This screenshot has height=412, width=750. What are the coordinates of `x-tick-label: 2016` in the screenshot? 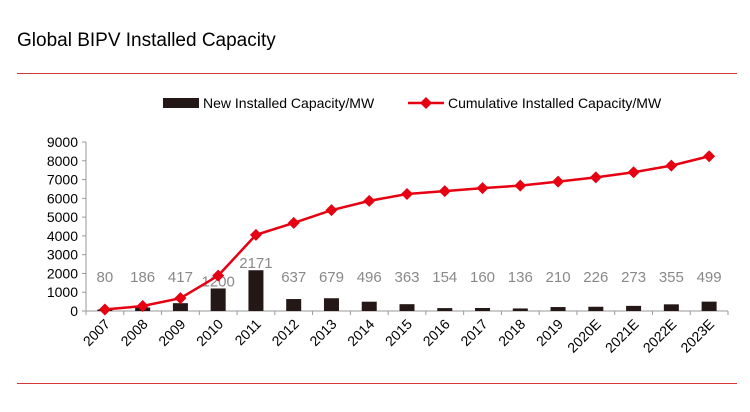 It's located at (436, 332).